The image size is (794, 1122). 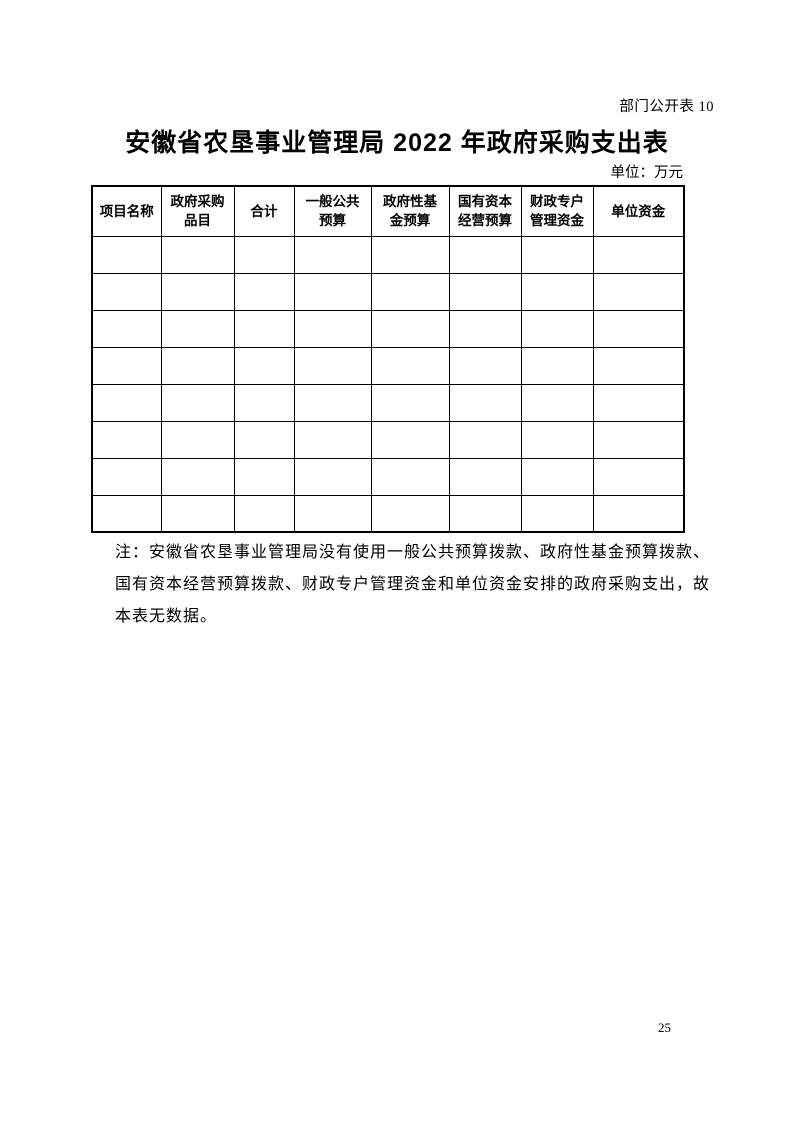 What do you see at coordinates (638, 211) in the screenshot?
I see `column-header-8: 单位资金` at bounding box center [638, 211].